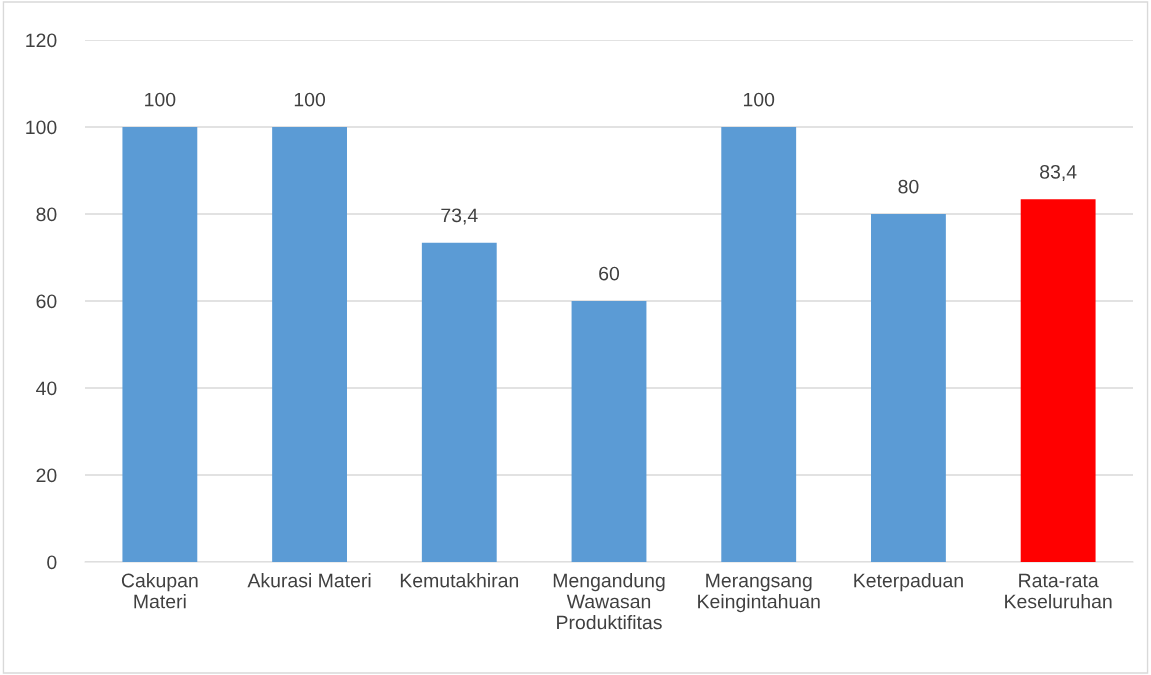  I want to click on y-tick-label: 40, so click(46, 388).